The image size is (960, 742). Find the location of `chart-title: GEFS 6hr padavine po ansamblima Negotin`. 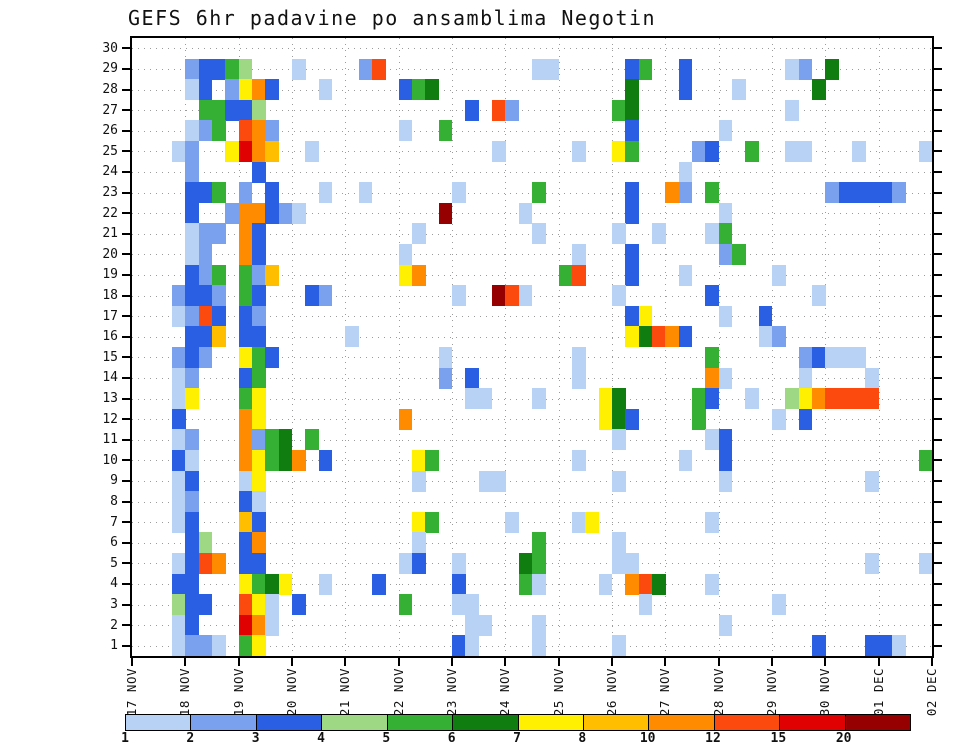

chart-title: GEFS 6hr padavine po ansamblima Negotin is located at coordinates (392, 18).